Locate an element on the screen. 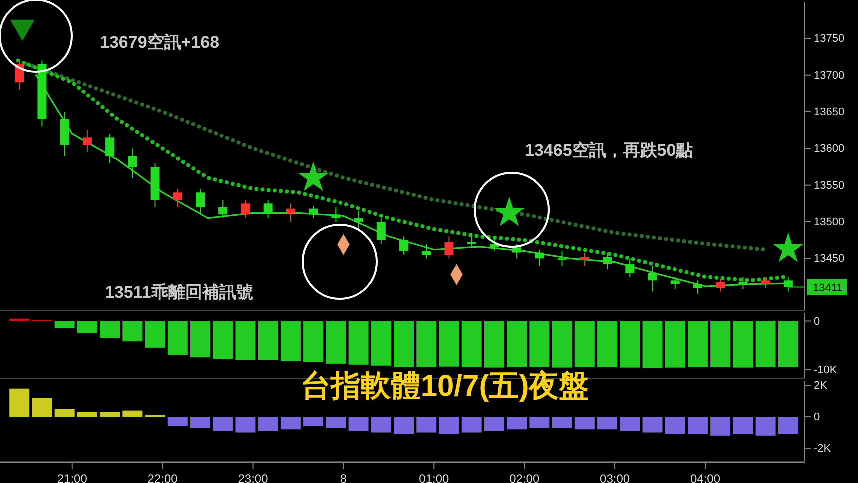  annotation: 13411 is located at coordinates (828, 288).